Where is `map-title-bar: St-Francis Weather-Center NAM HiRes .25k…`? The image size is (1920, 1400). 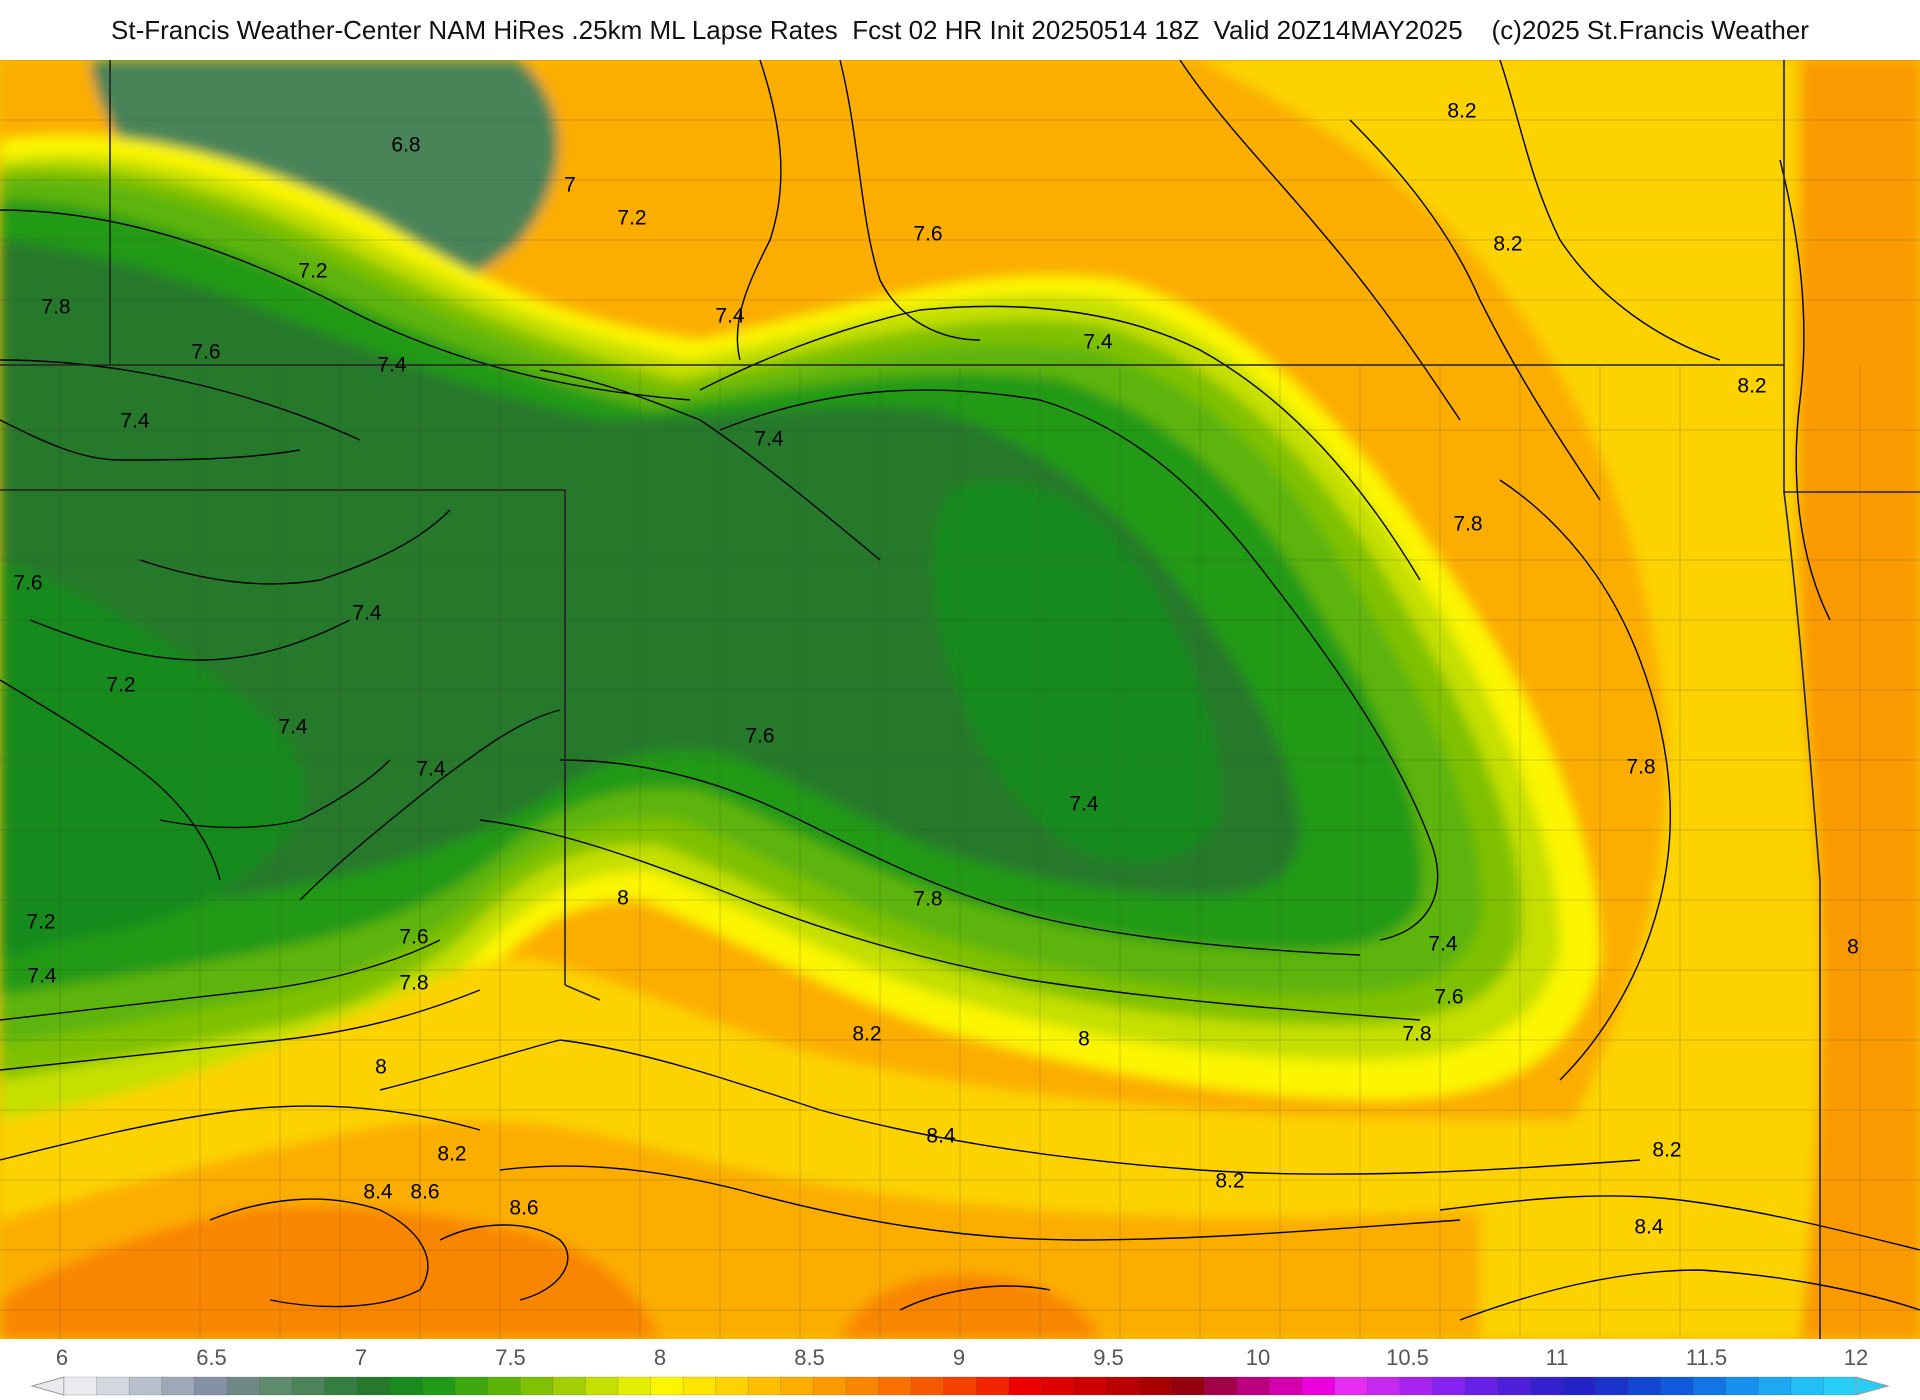
map-title-bar: St-Francis Weather-Center NAM HiRes .25k… is located at coordinates (960, 30).